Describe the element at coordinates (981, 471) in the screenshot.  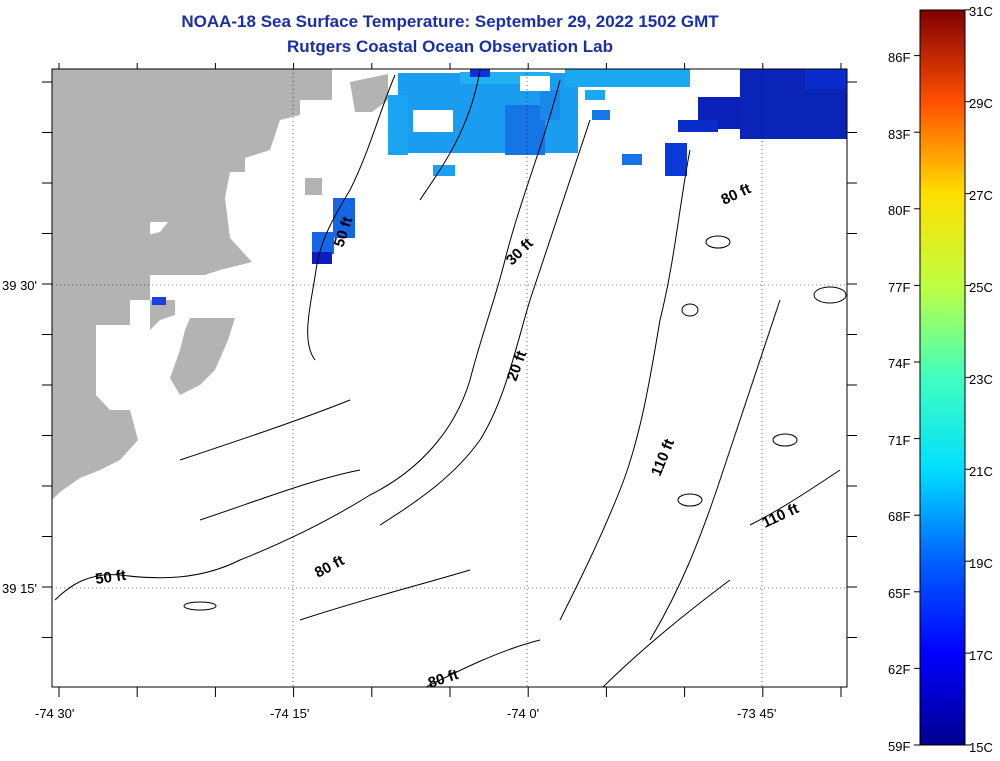
I see `cb-c-21: 21C` at that location.